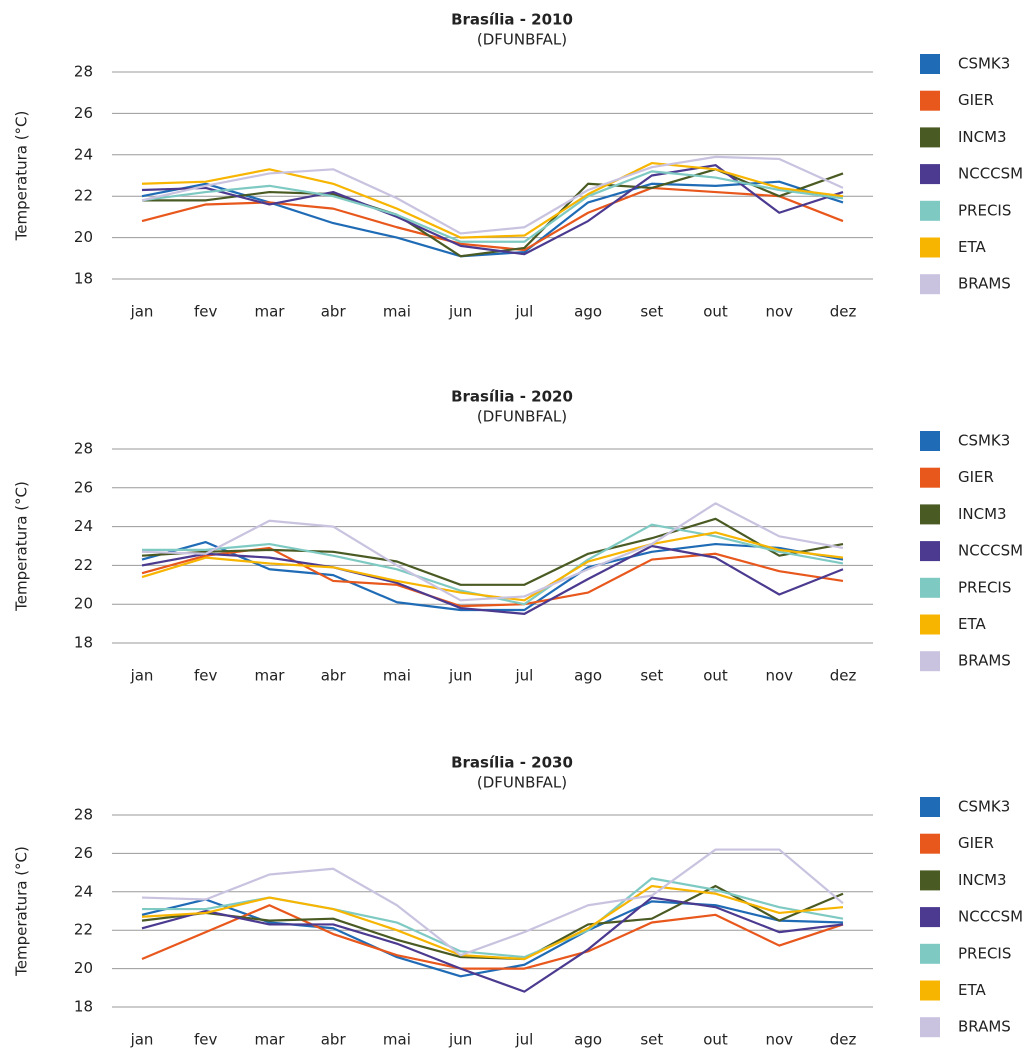 The height and width of the screenshot is (1053, 1026). What do you see at coordinates (83, 237) in the screenshot?
I see `y-tick-label: 20` at bounding box center [83, 237].